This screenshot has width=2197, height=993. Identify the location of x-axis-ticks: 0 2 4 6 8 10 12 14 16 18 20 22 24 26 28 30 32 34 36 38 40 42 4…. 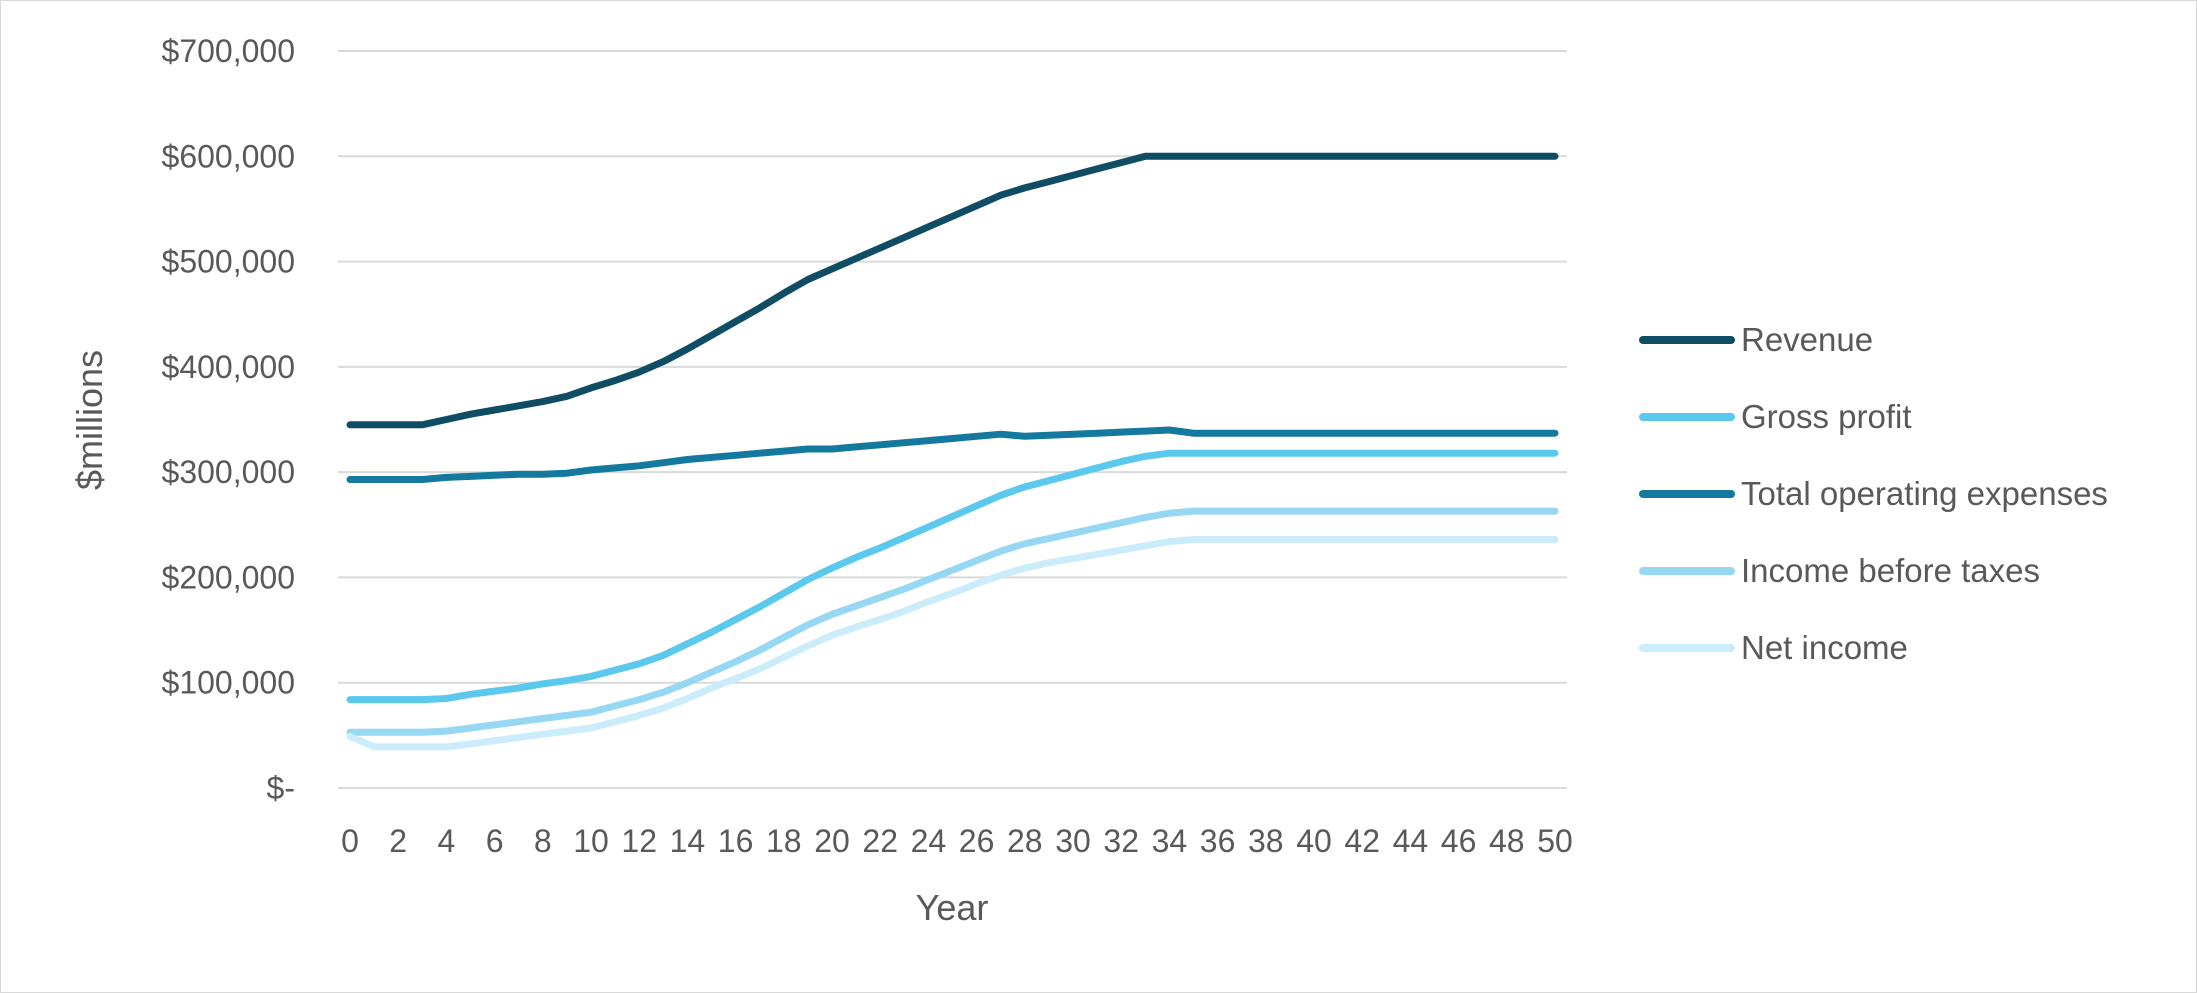
(957, 841).